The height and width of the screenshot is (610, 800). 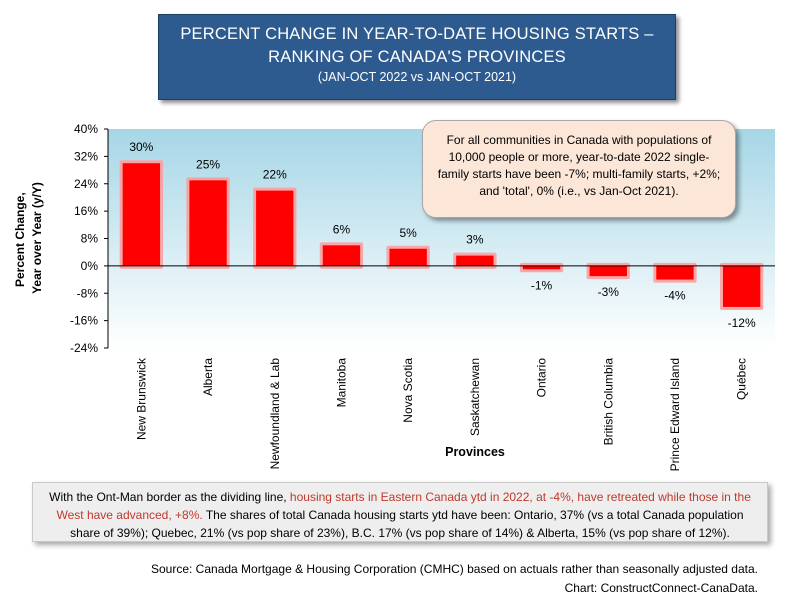 I want to click on data-label: 25%, so click(x=208, y=164).